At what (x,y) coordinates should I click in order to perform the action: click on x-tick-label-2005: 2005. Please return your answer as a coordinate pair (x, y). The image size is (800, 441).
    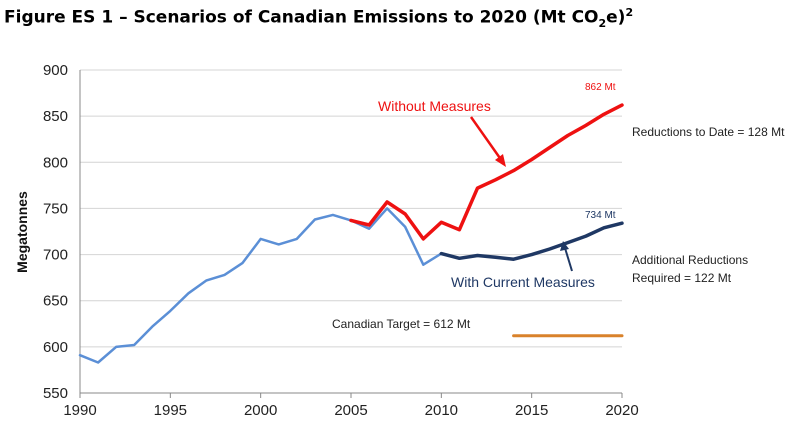
    Looking at the image, I should click on (350, 410).